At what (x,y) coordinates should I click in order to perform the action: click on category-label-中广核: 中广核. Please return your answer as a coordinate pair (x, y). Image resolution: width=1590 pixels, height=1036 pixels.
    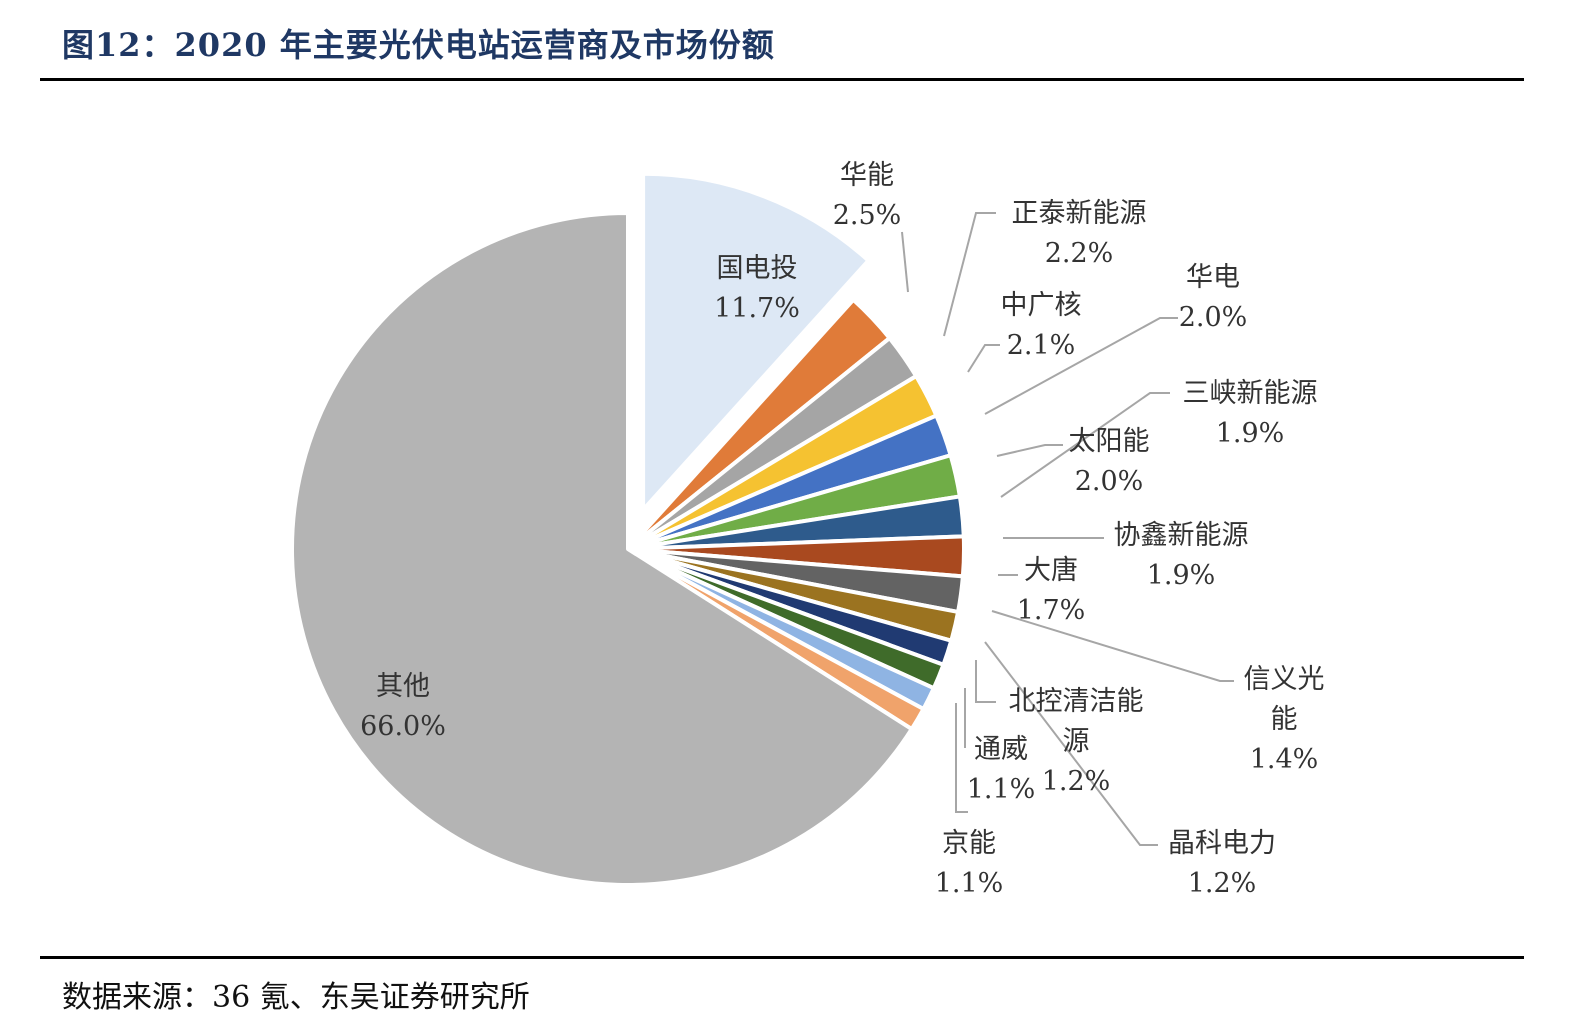
    Looking at the image, I should click on (1041, 305).